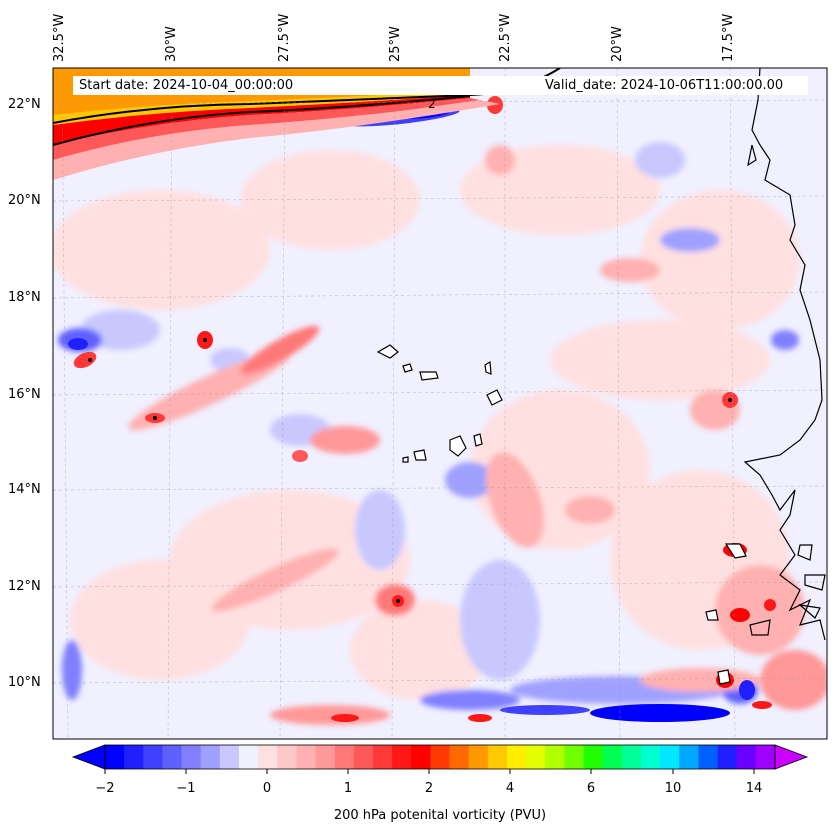  What do you see at coordinates (429, 788) in the screenshot?
I see `colorbar-tick-label: 2` at bounding box center [429, 788].